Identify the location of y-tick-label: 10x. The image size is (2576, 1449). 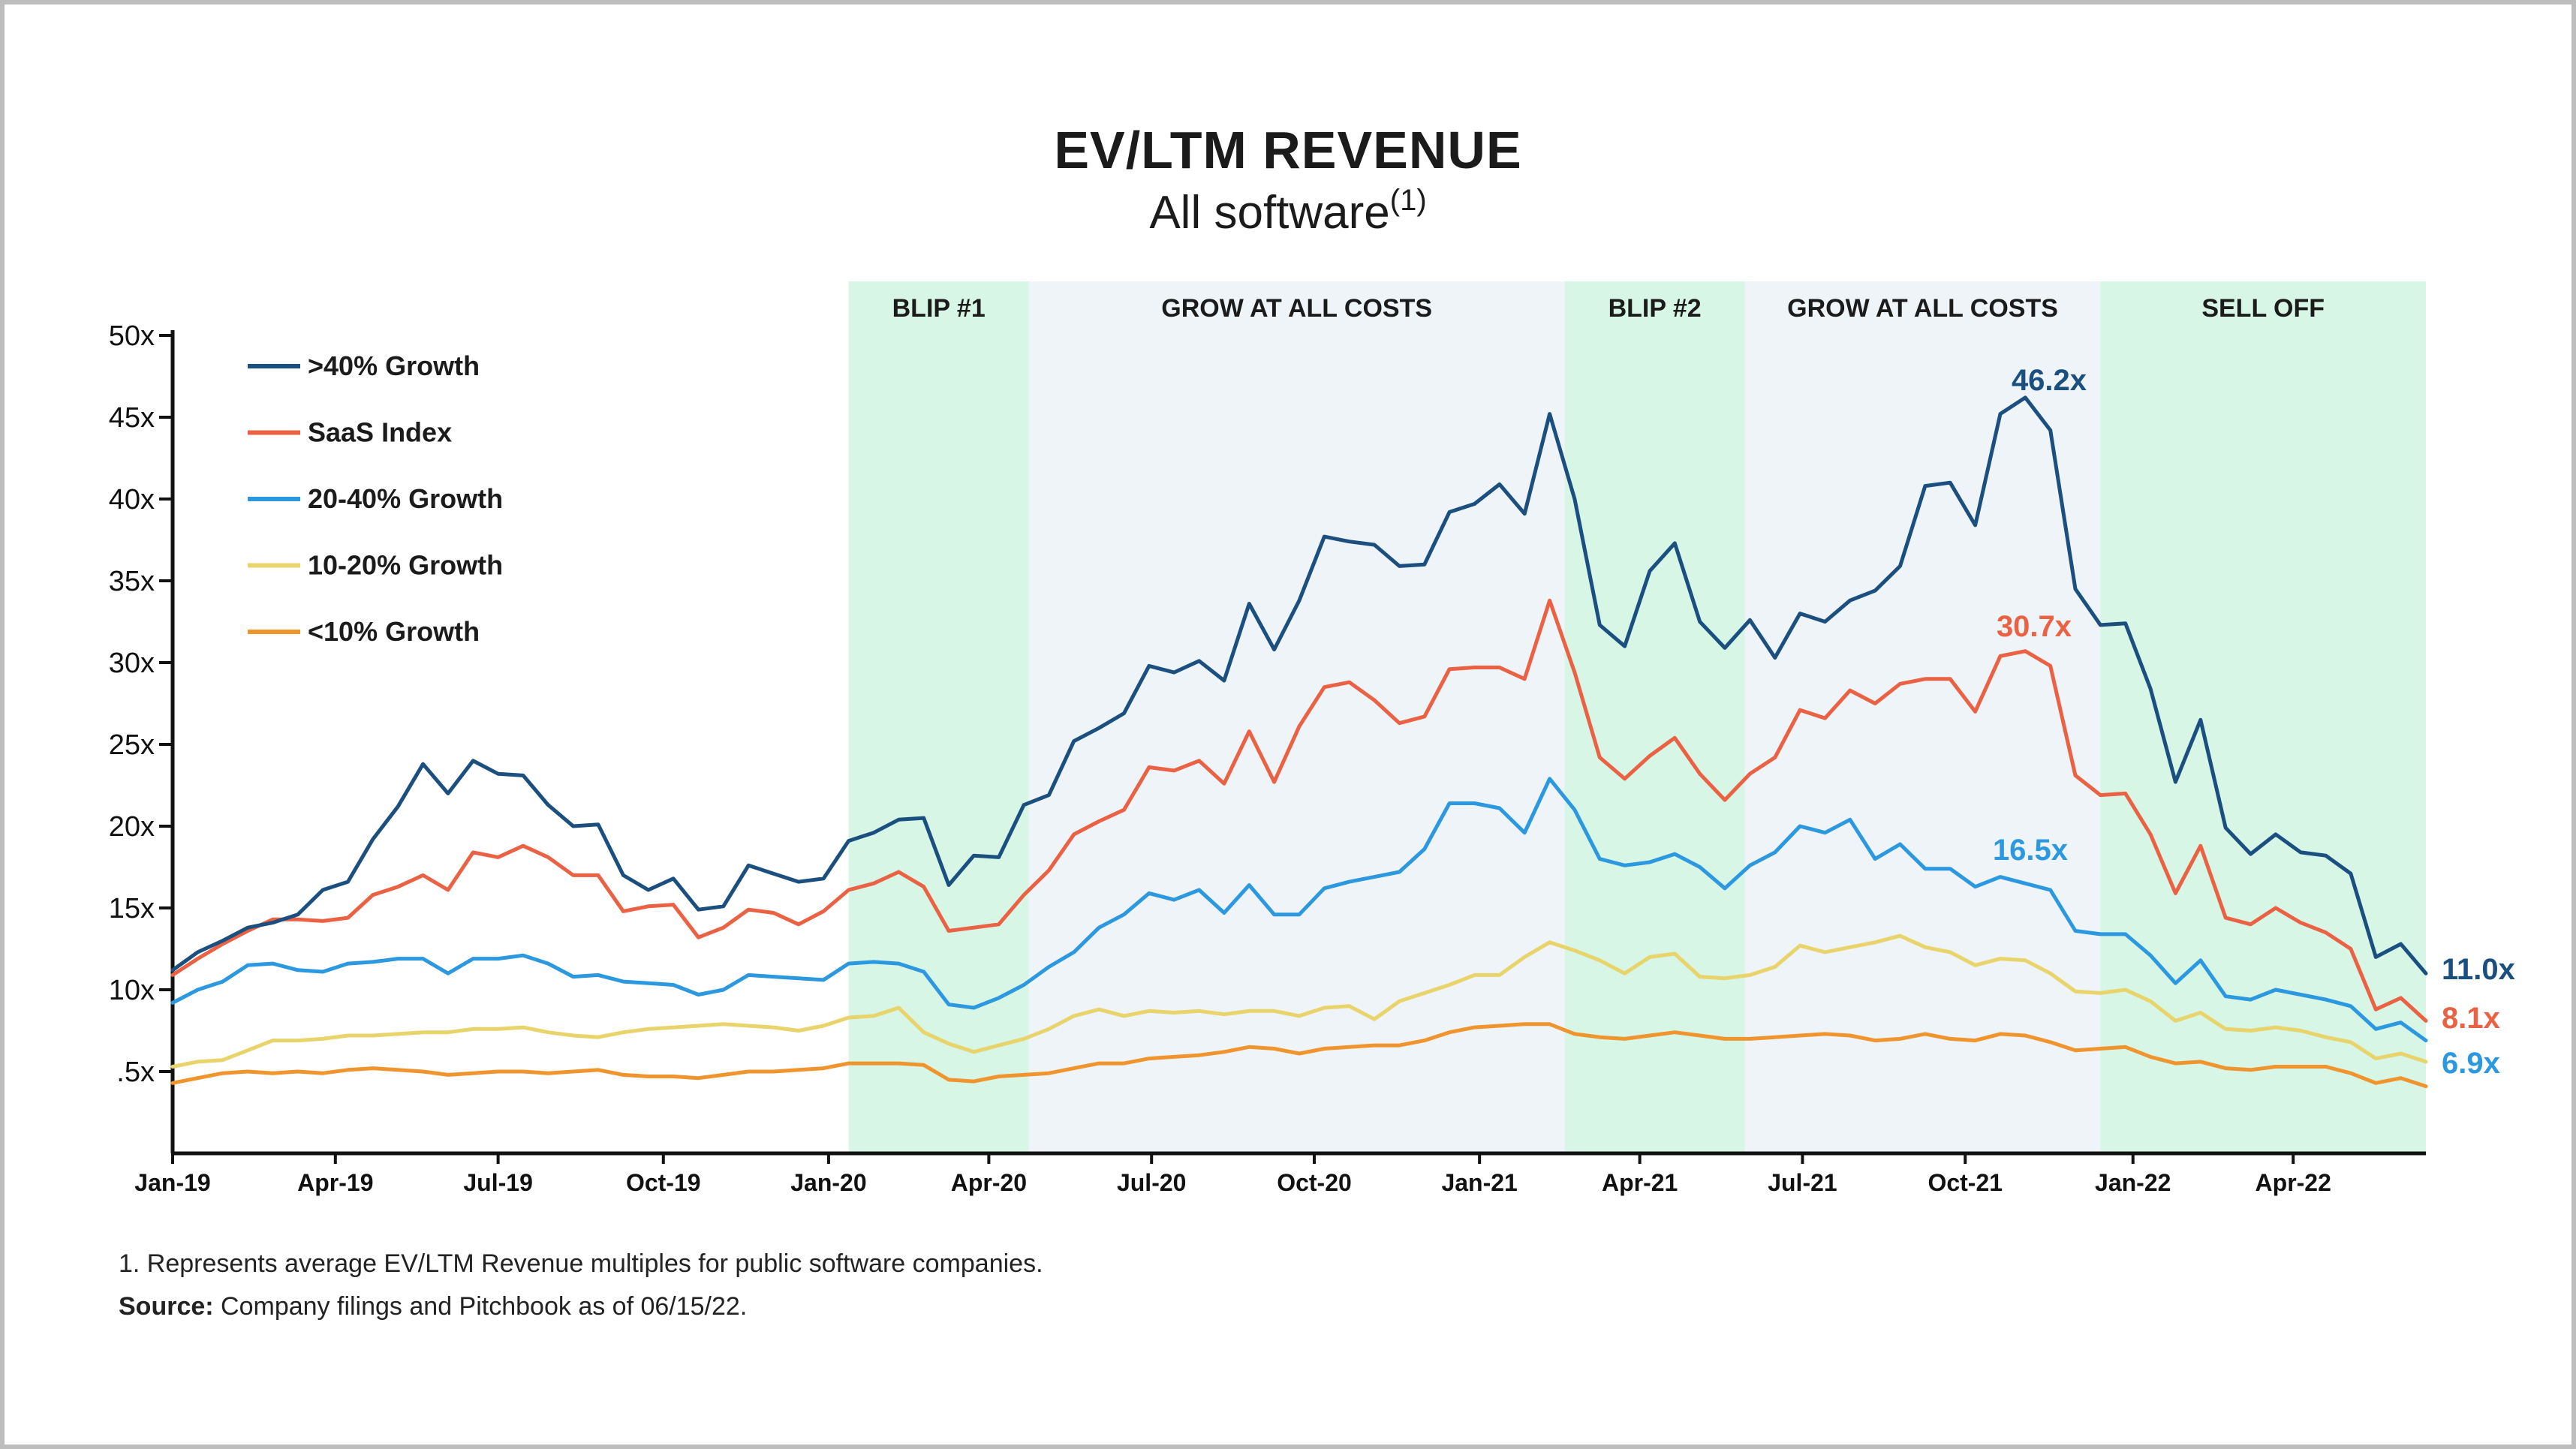
(132, 990).